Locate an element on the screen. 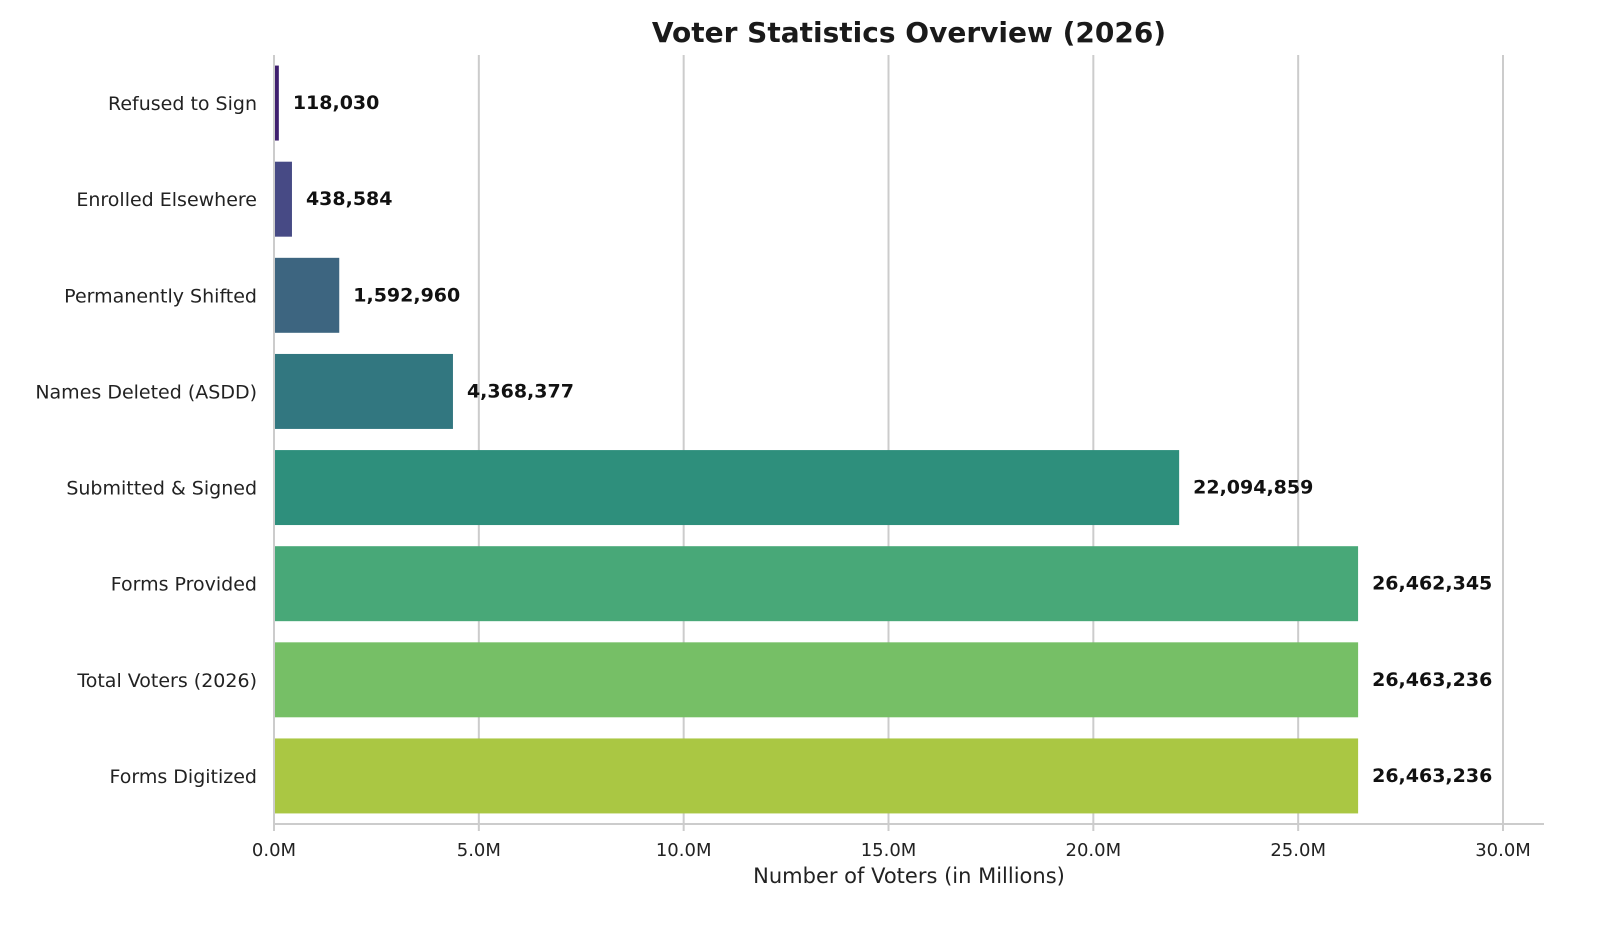  category-label: Names Deleted (ASDD) is located at coordinates (146, 392).